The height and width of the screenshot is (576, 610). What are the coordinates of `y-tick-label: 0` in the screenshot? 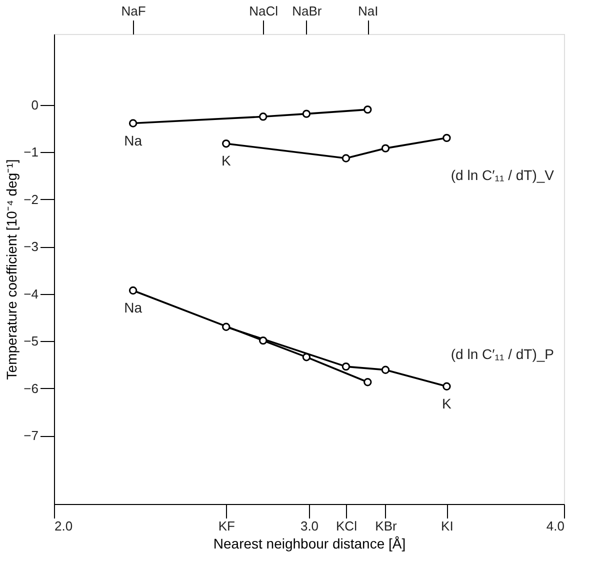 It's located at (34, 104).